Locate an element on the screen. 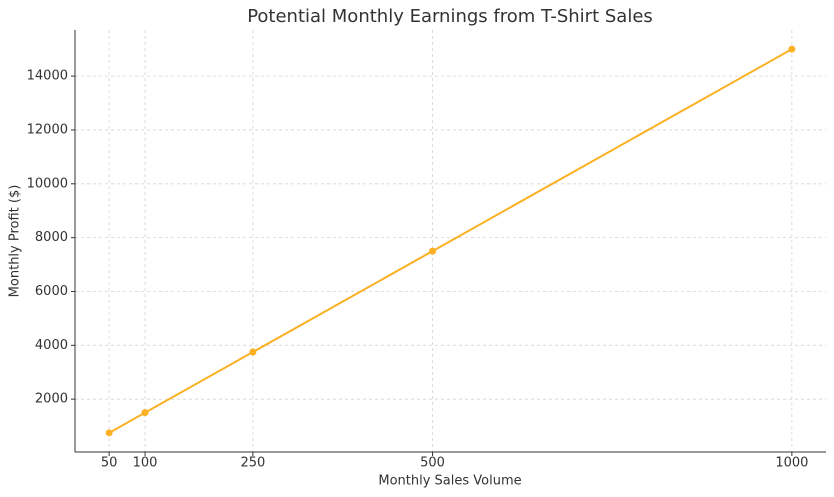 The height and width of the screenshot is (497, 834). y-tick-label: 12000 is located at coordinates (47, 129).